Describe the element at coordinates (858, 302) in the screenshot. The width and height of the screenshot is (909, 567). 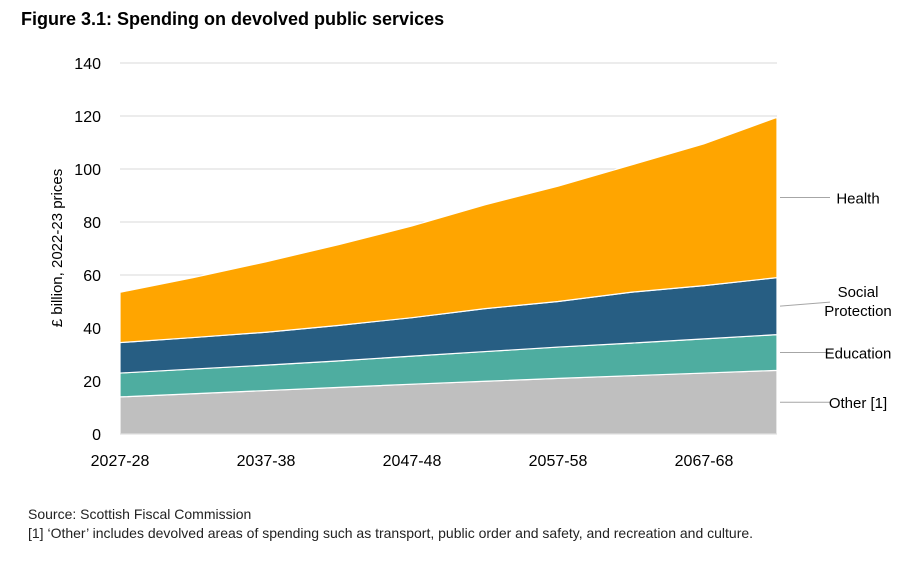
I see `legend-label: Social Protection` at that location.